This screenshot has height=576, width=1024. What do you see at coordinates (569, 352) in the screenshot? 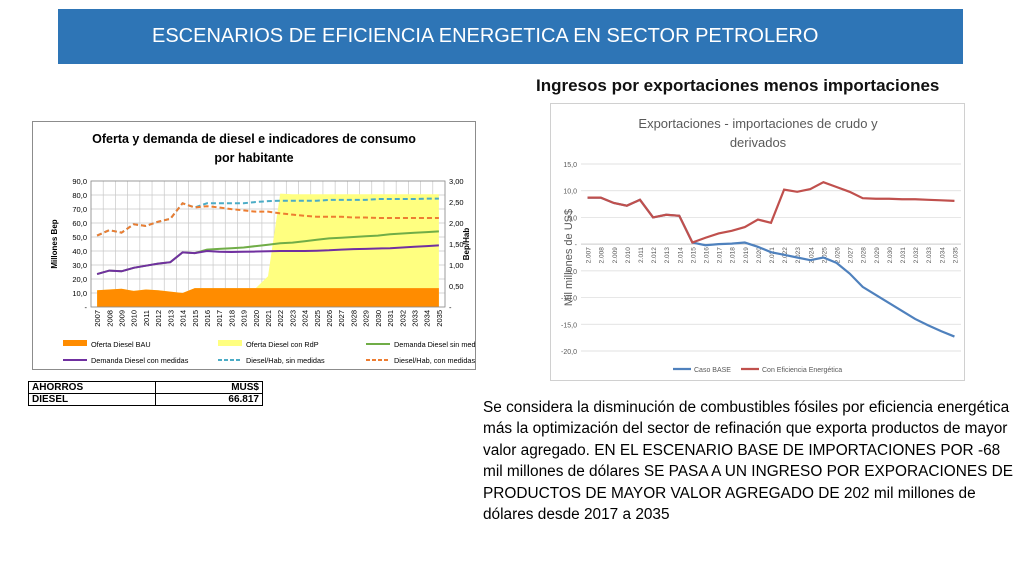
I see `y-tick-label: -20,0` at bounding box center [569, 352].